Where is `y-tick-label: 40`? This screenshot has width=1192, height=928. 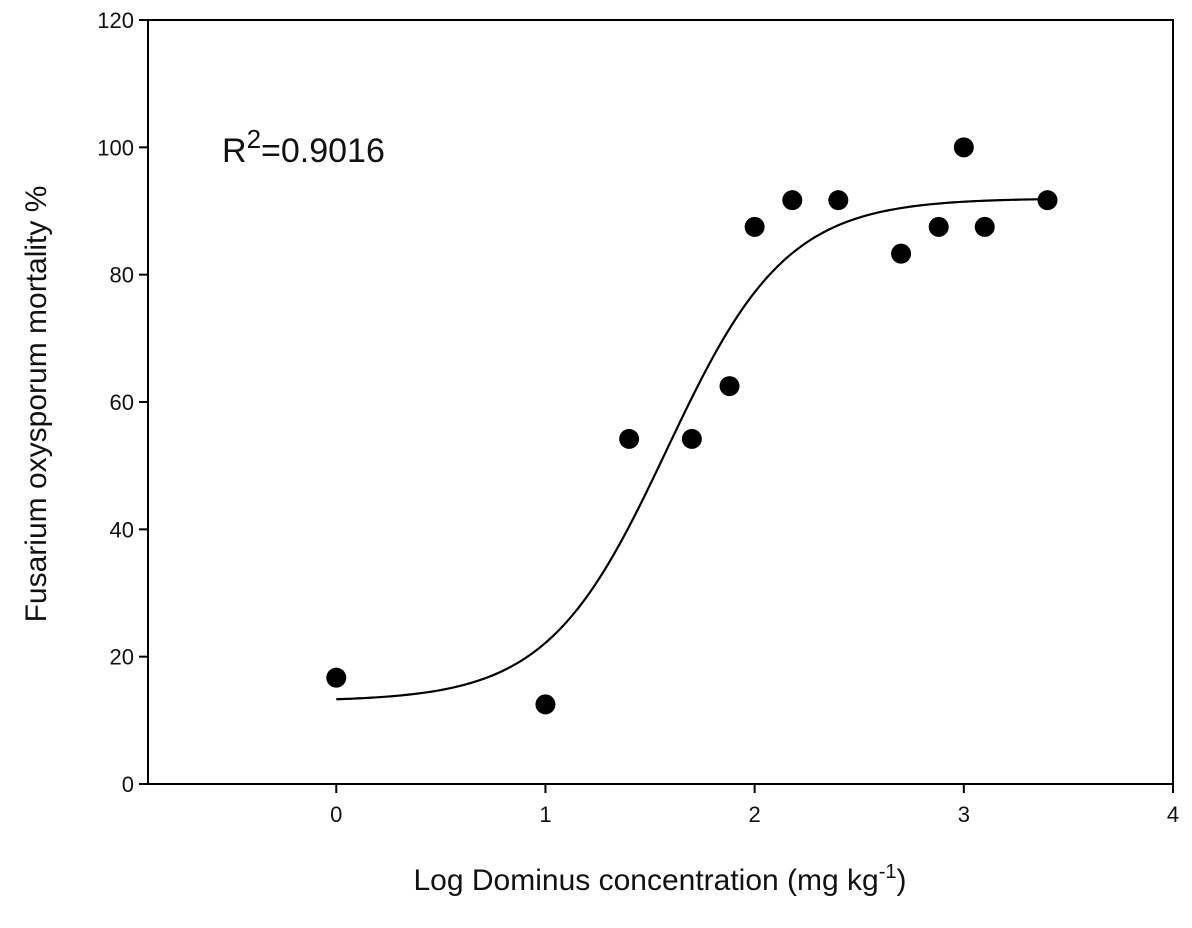
y-tick-label: 40 is located at coordinates (122, 529).